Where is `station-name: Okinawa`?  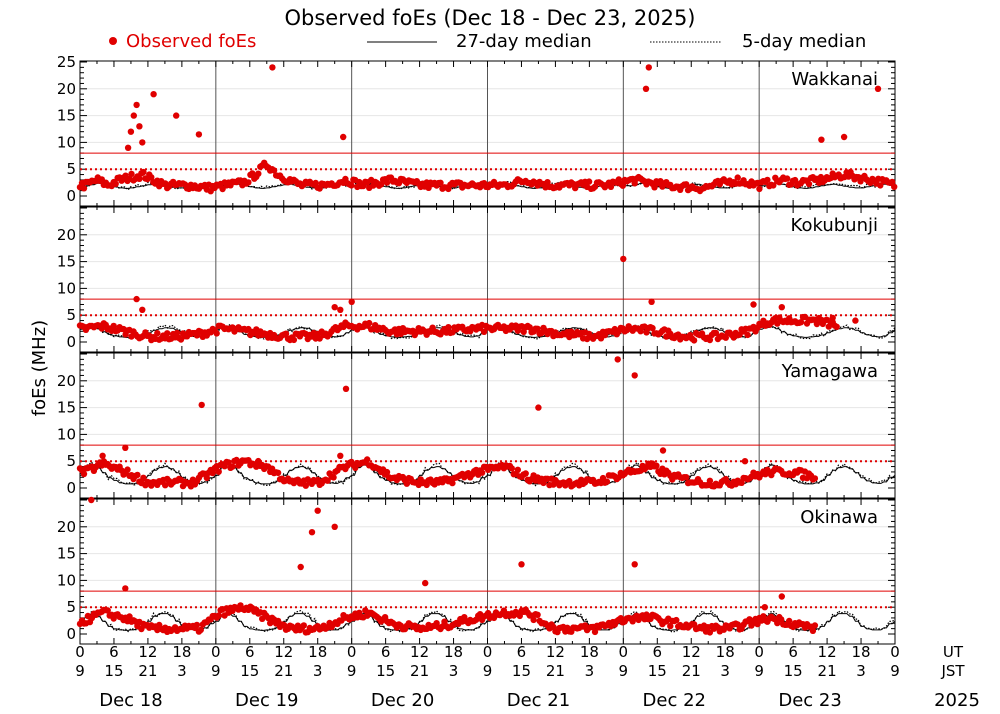 station-name: Okinawa is located at coordinates (839, 517).